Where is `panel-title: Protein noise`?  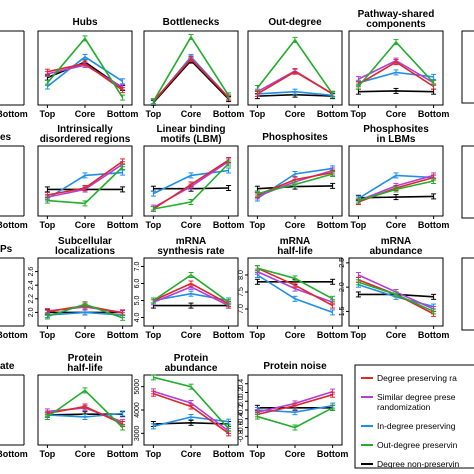 panel-title: Protein noise is located at coordinates (295, 366).